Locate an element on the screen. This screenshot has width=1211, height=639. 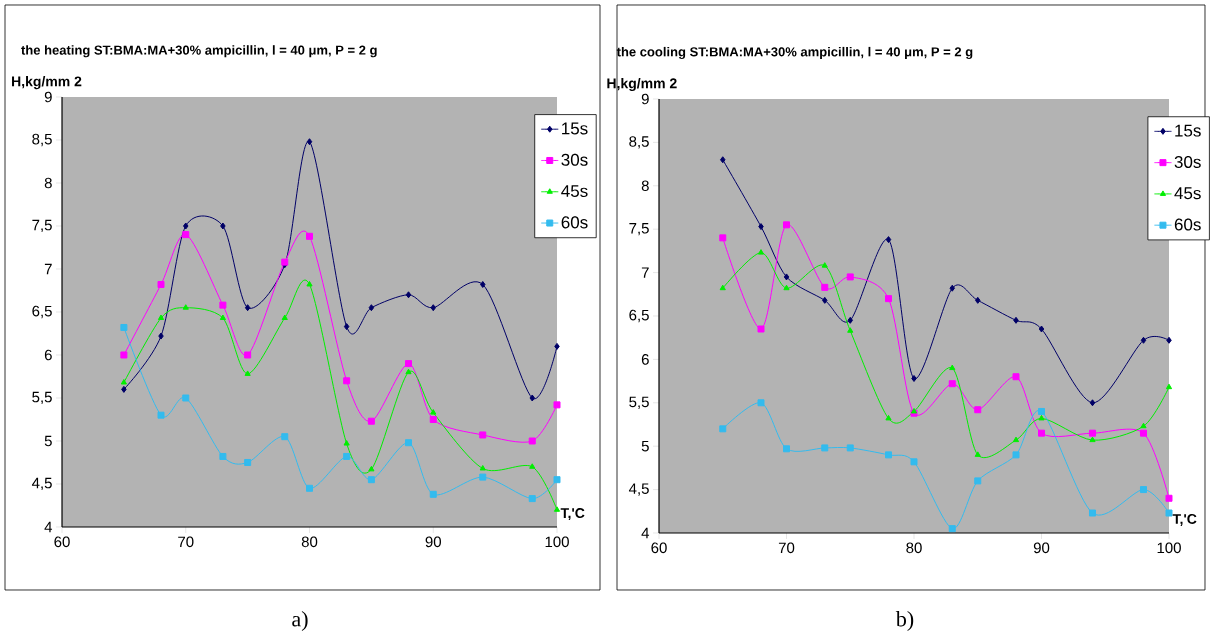
text: b) is located at coordinates (904, 621).